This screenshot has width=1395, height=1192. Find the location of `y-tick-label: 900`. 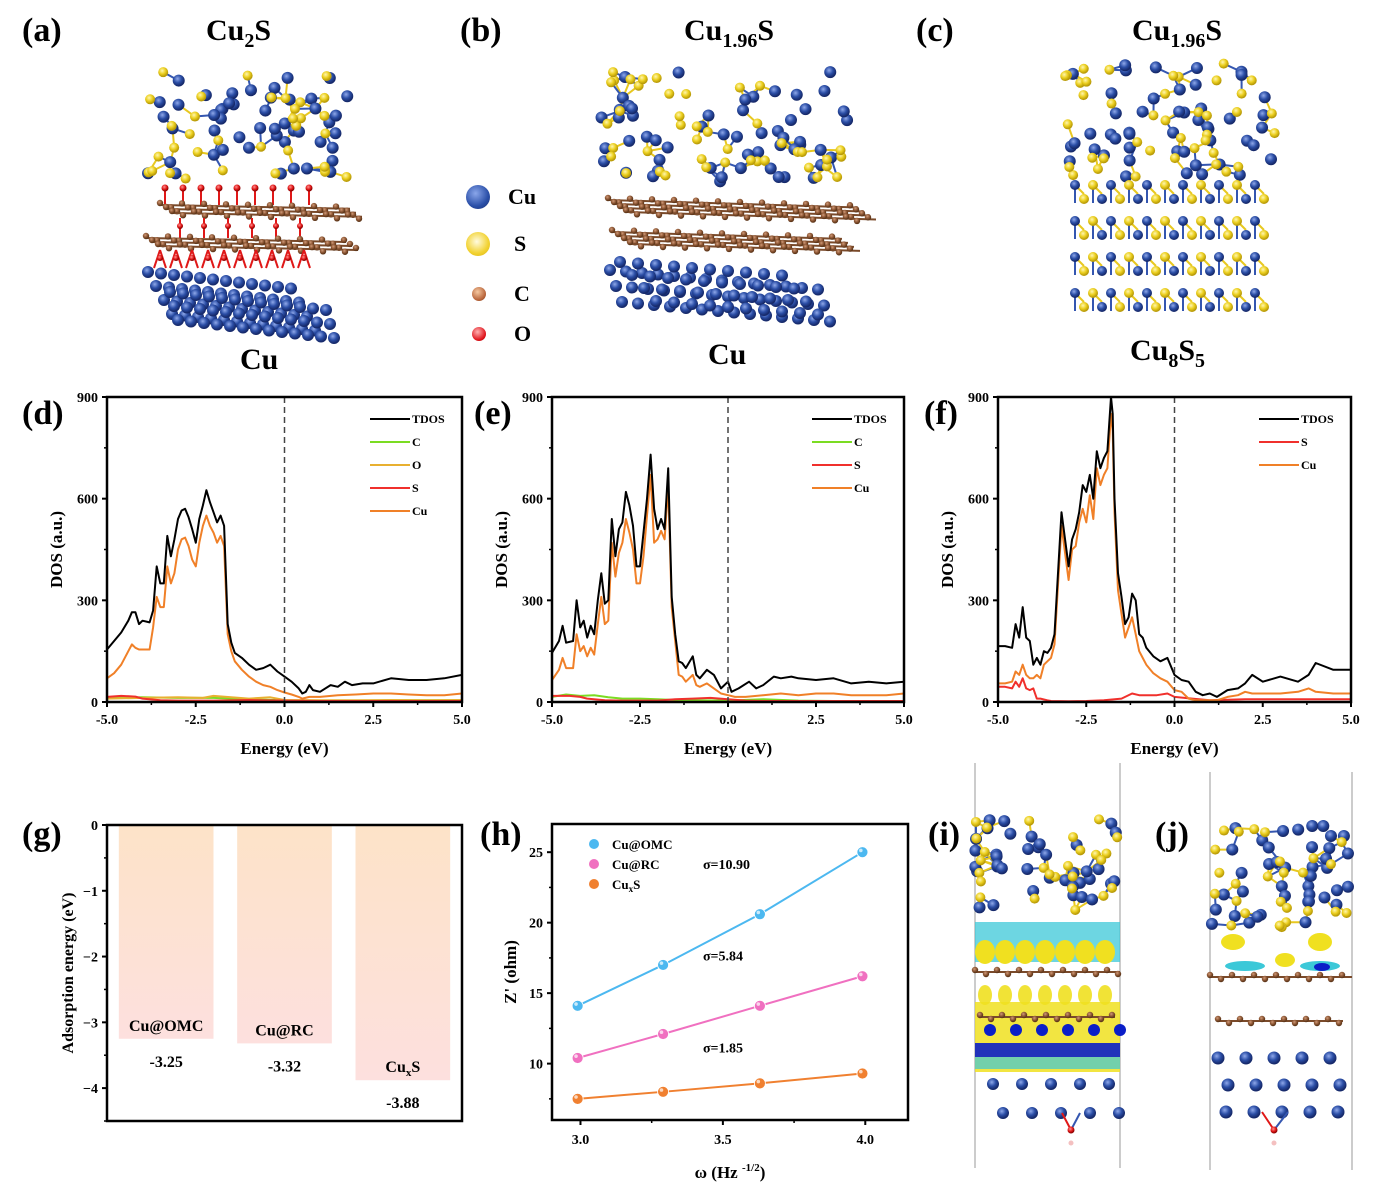

y-tick-label: 900 is located at coordinates (532, 398).